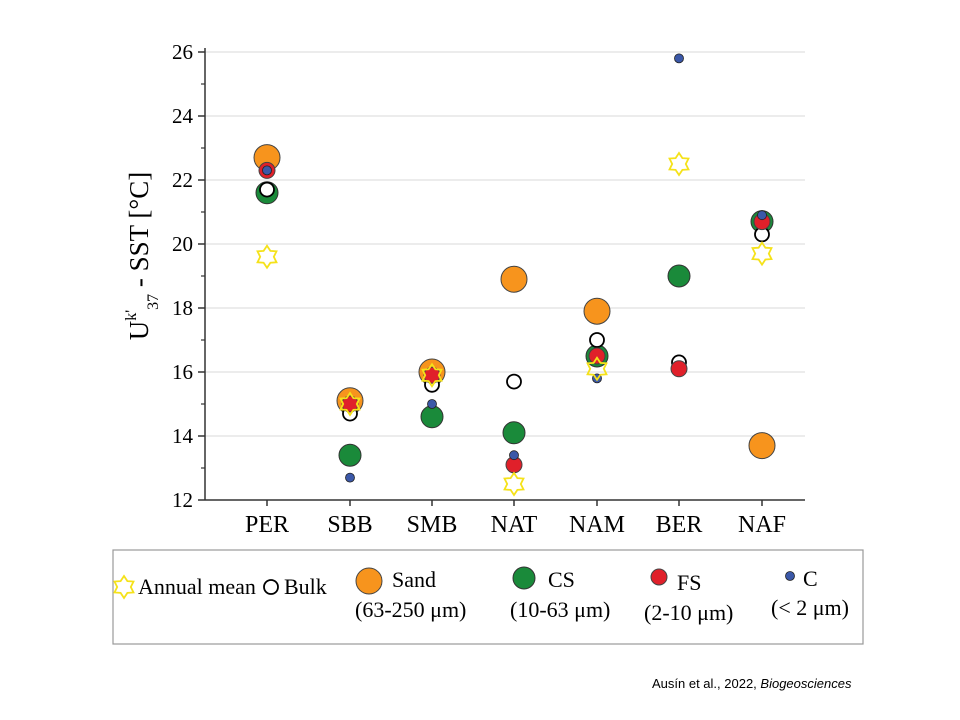  What do you see at coordinates (267, 525) in the screenshot?
I see `x-category-label: PER` at bounding box center [267, 525].